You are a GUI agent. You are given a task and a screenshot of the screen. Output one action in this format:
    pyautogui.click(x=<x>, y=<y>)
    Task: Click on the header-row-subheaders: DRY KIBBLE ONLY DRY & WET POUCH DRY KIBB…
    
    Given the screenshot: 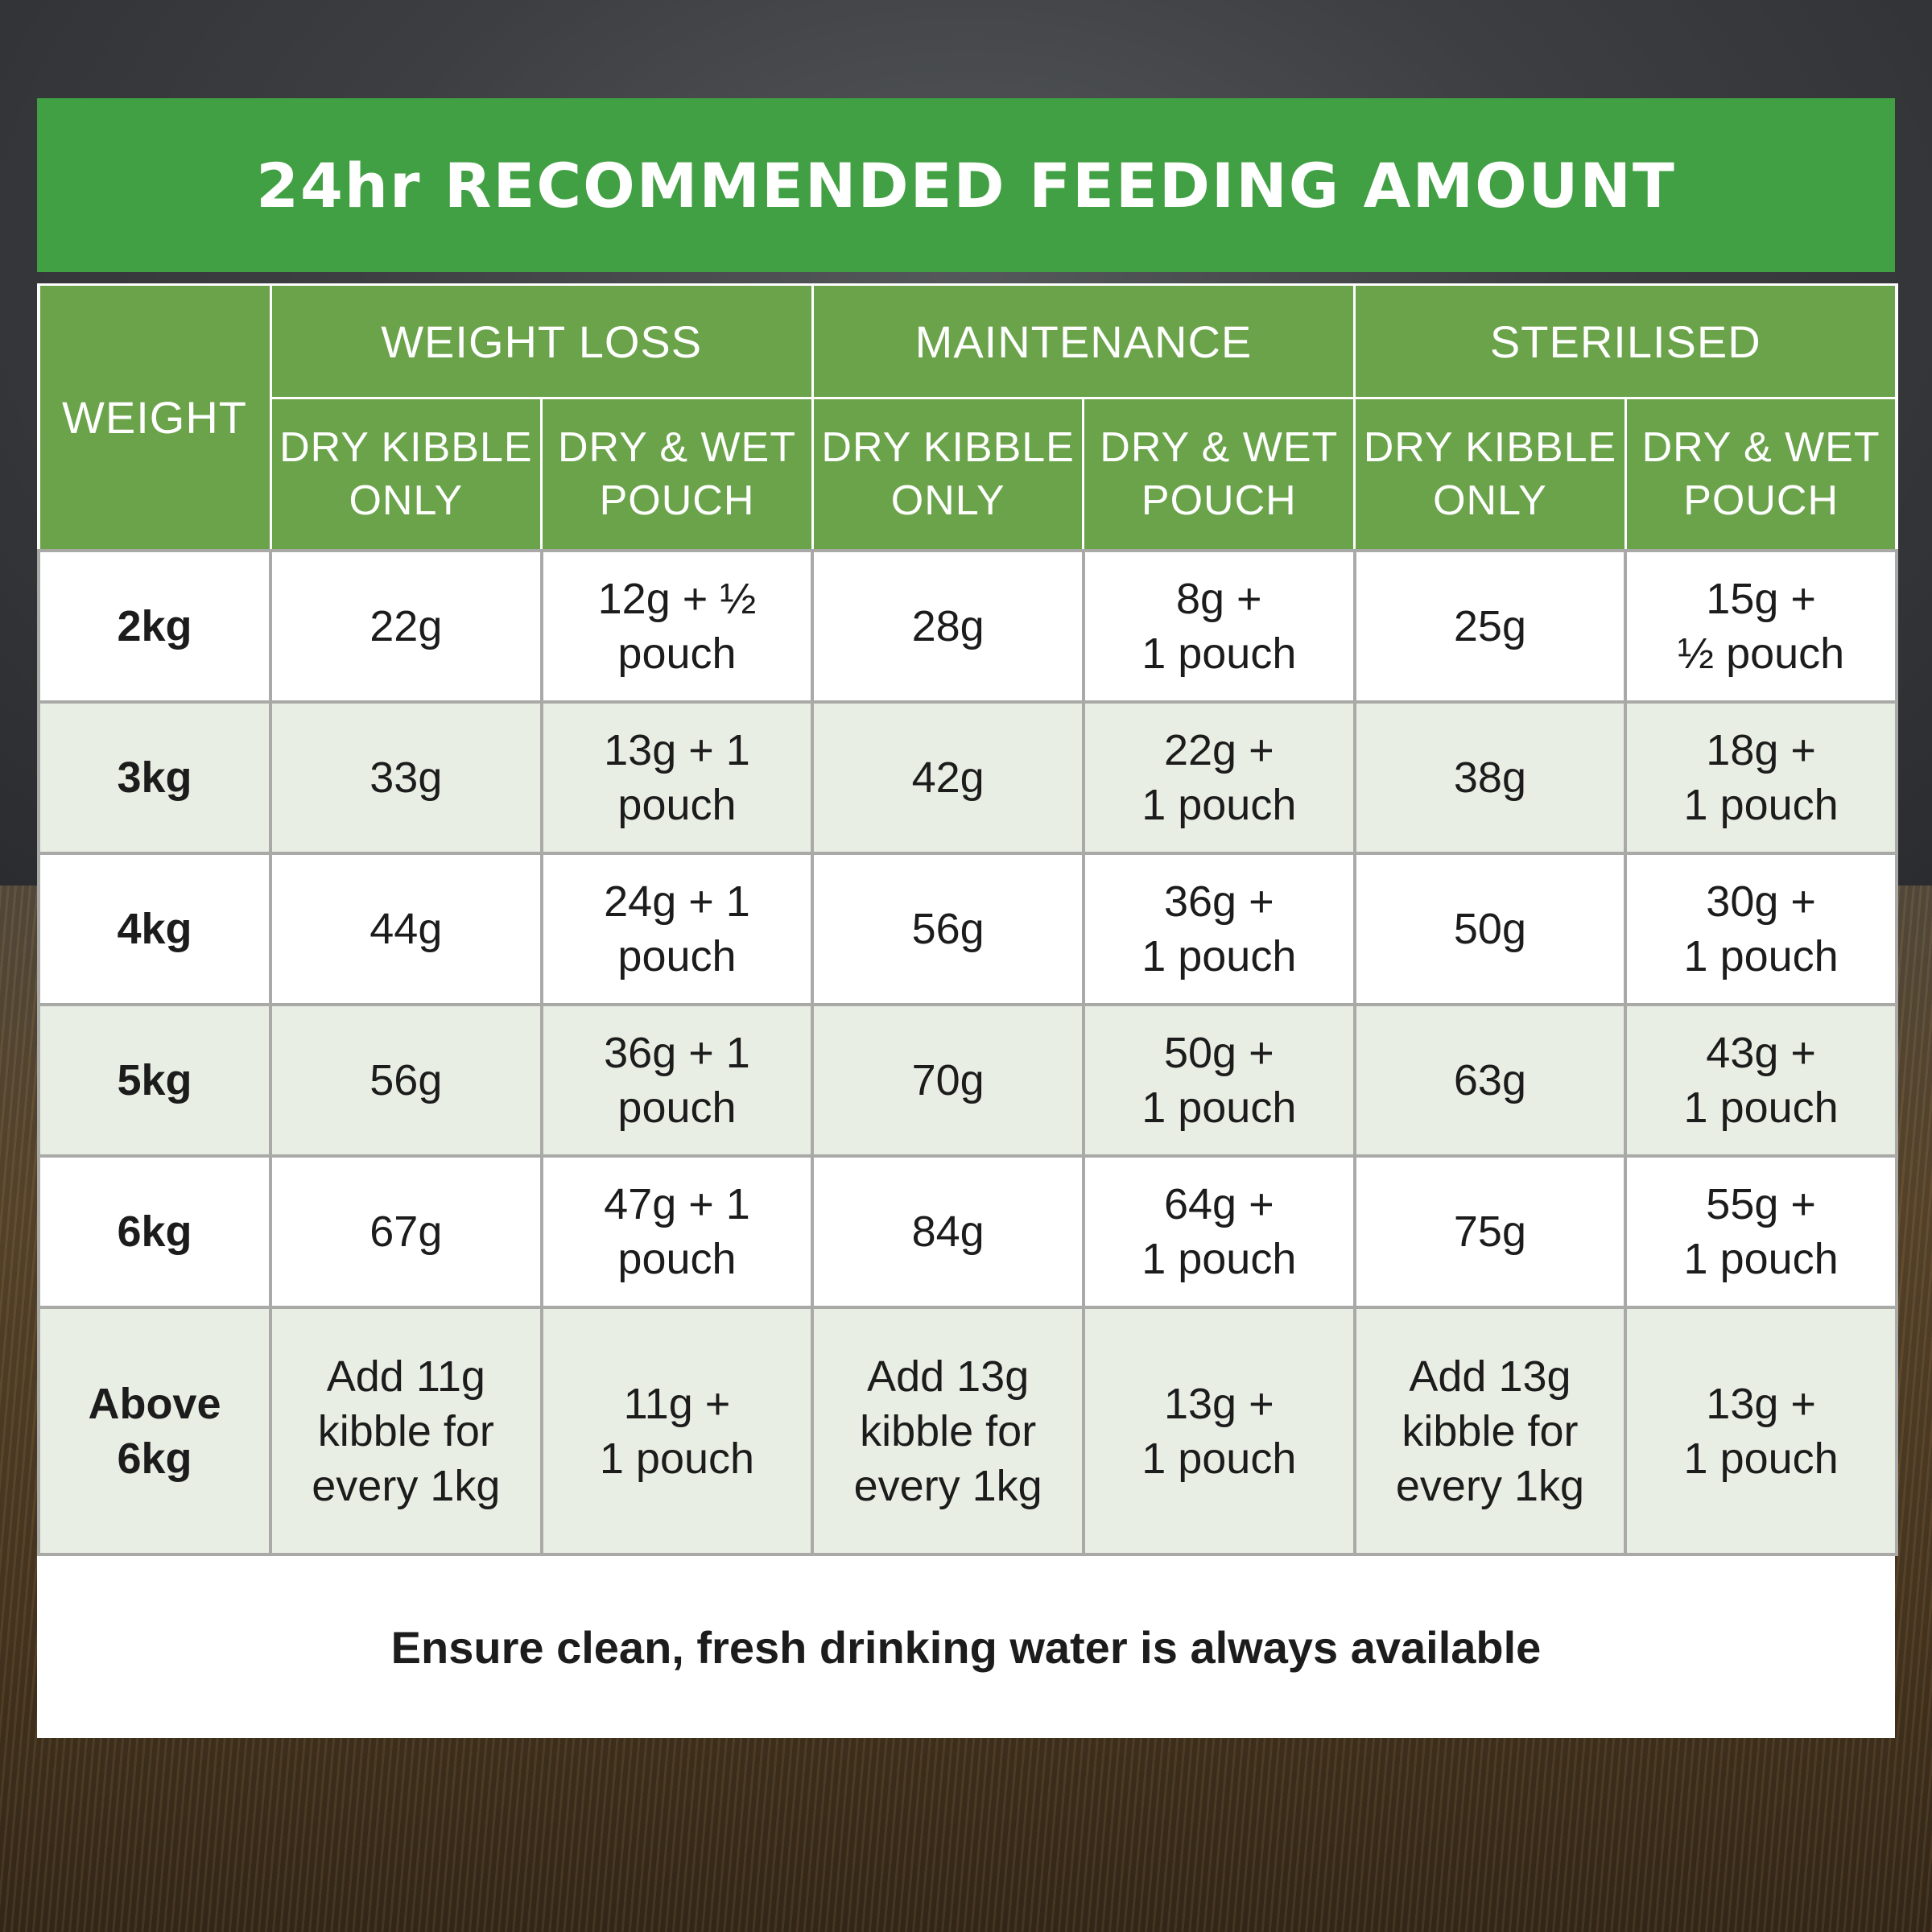 What is the action you would take?
    pyautogui.click(x=968, y=474)
    